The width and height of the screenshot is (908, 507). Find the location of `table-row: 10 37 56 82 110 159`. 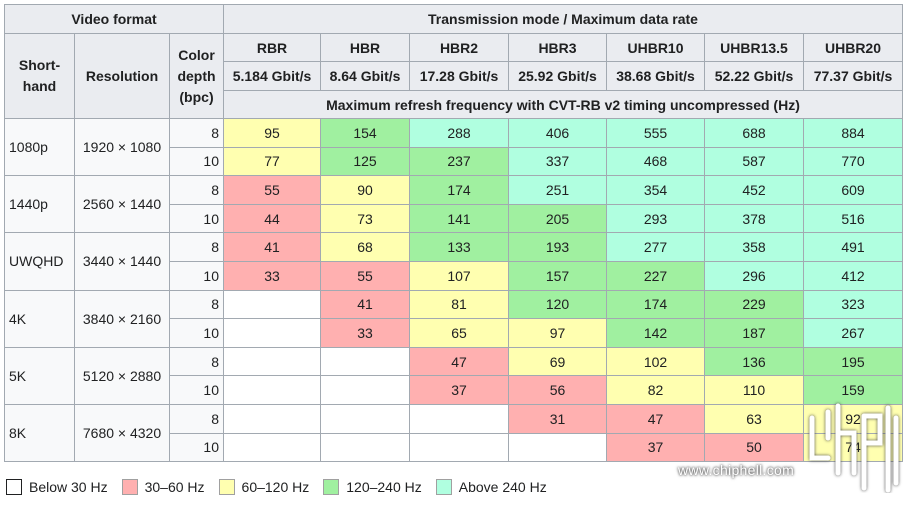

table-row: 10 37 56 82 110 159 is located at coordinates (454, 390).